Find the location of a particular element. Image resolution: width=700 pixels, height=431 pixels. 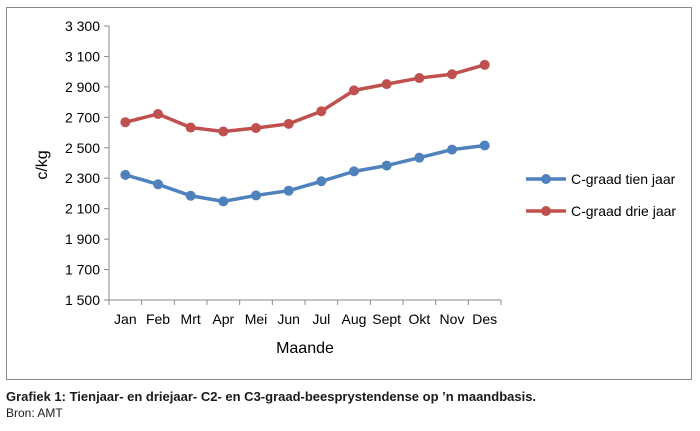

x-tick-label: Jan is located at coordinates (125, 319).